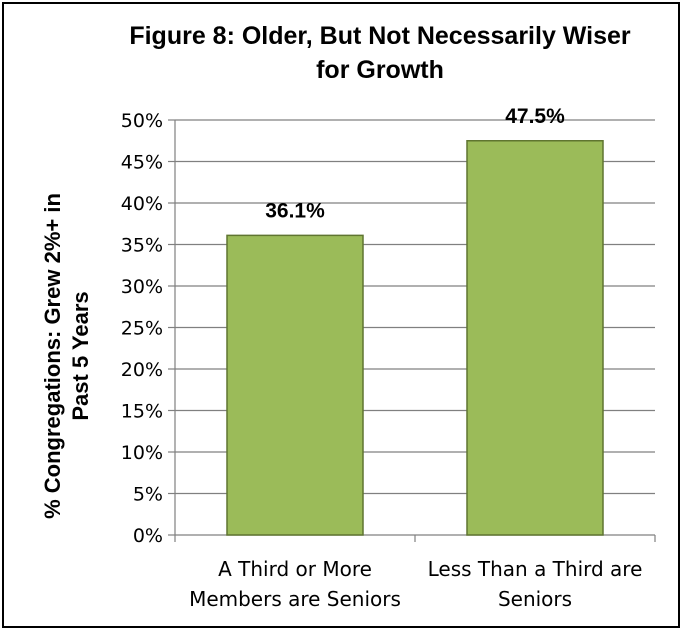  Describe the element at coordinates (142, 121) in the screenshot. I see `y-tick-label: 50%` at that location.